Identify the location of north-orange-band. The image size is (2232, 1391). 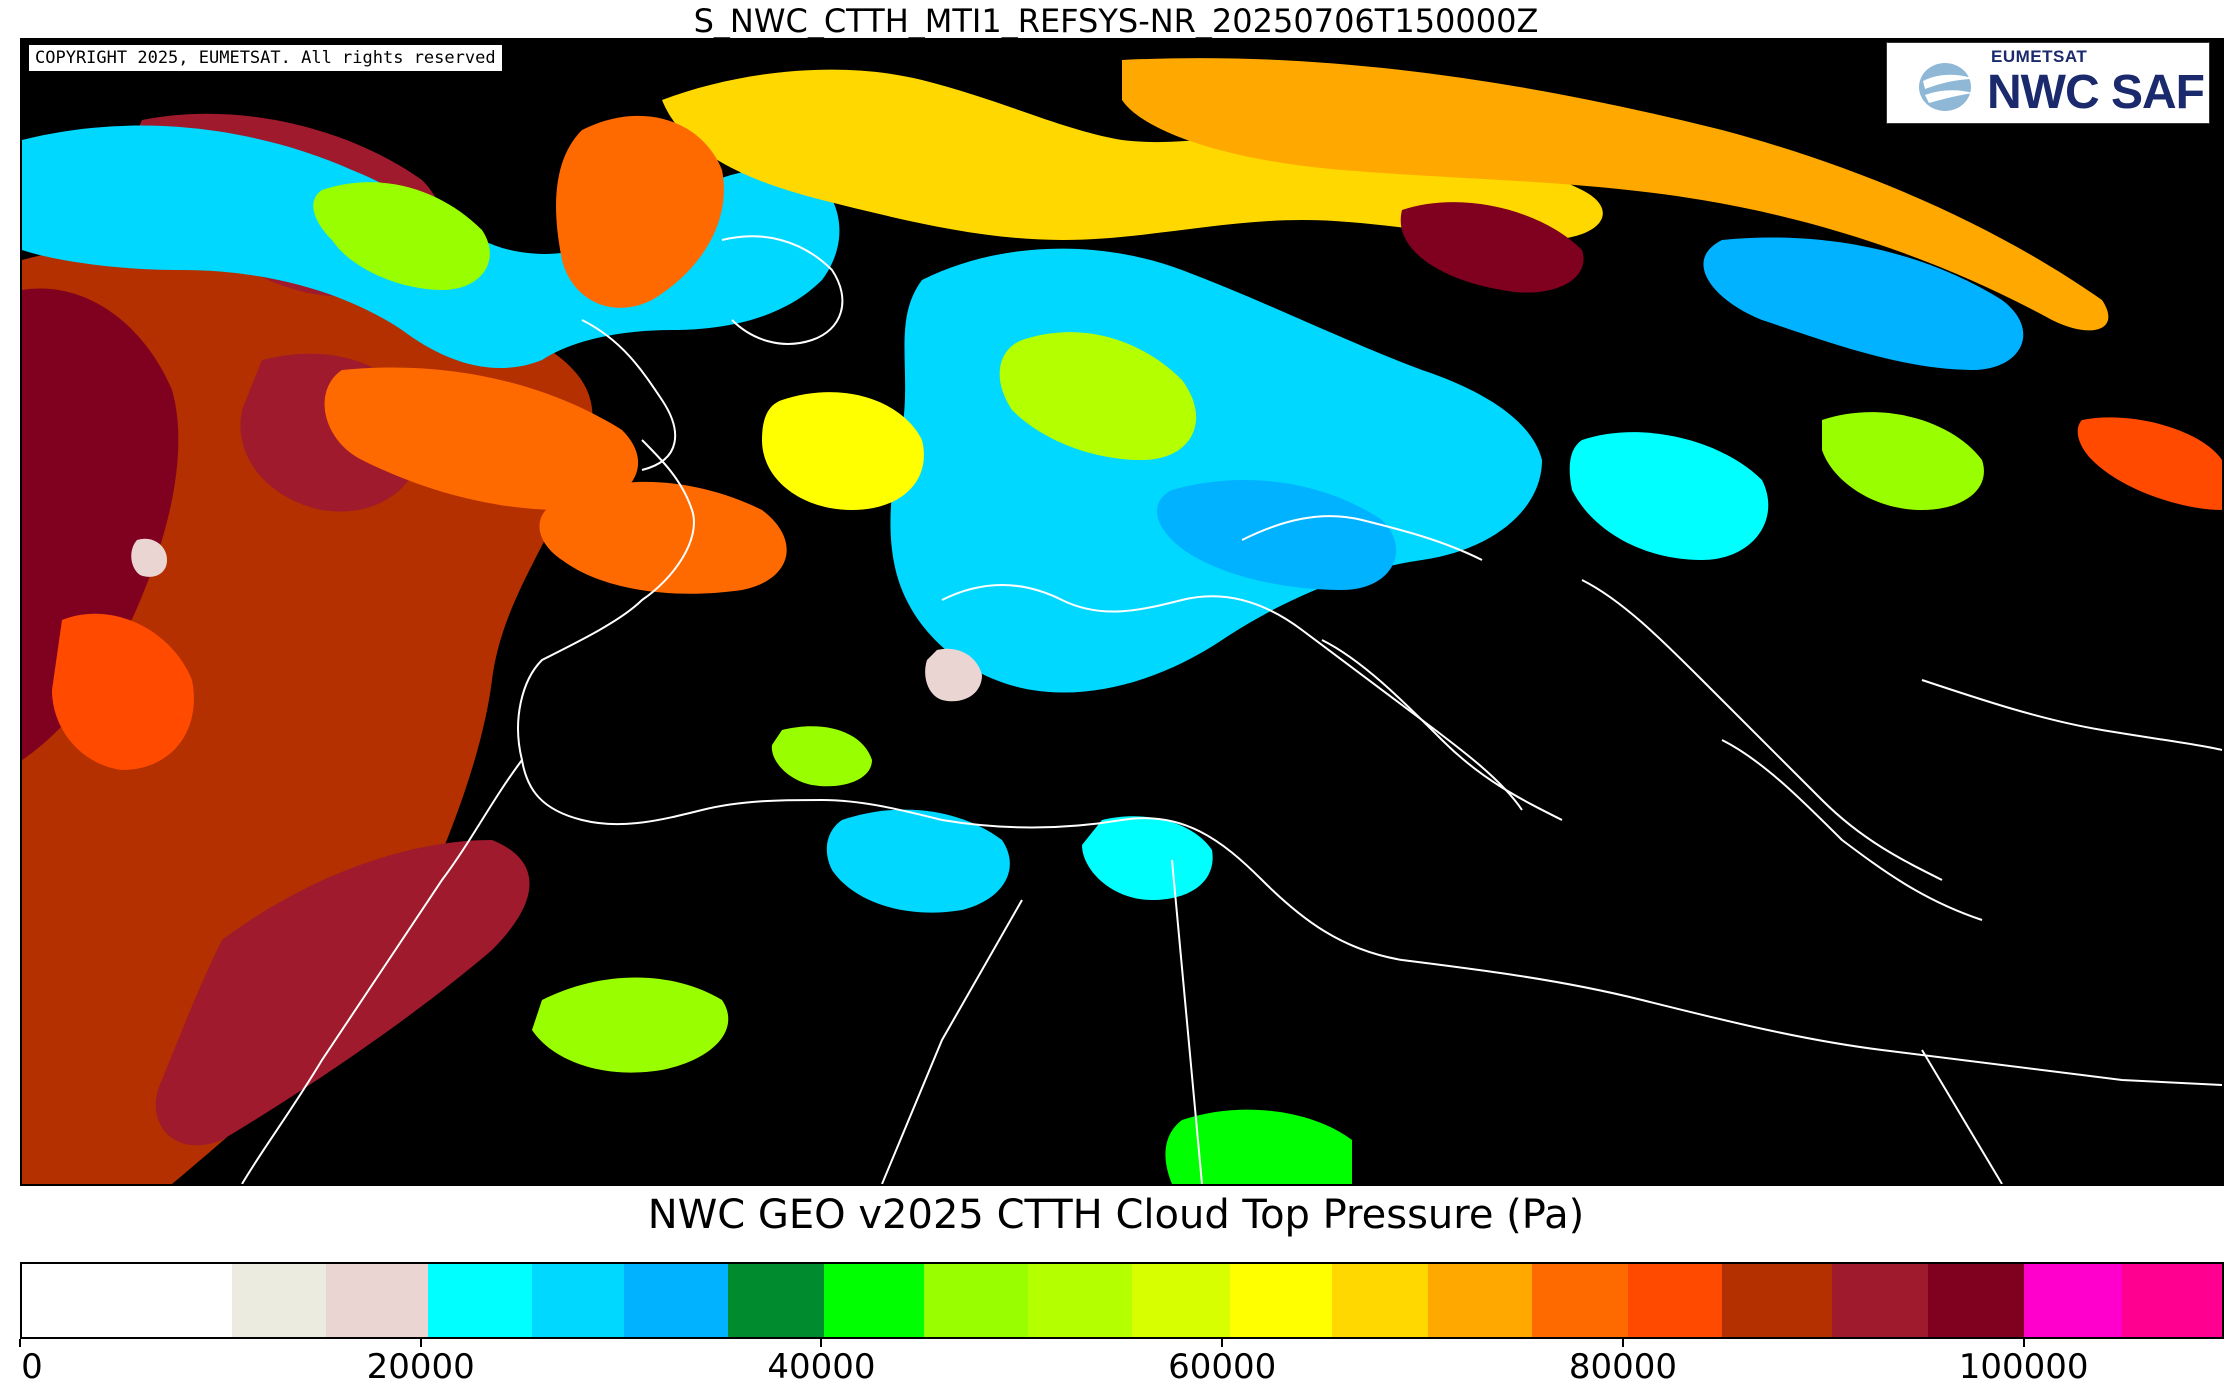
(640, 211).